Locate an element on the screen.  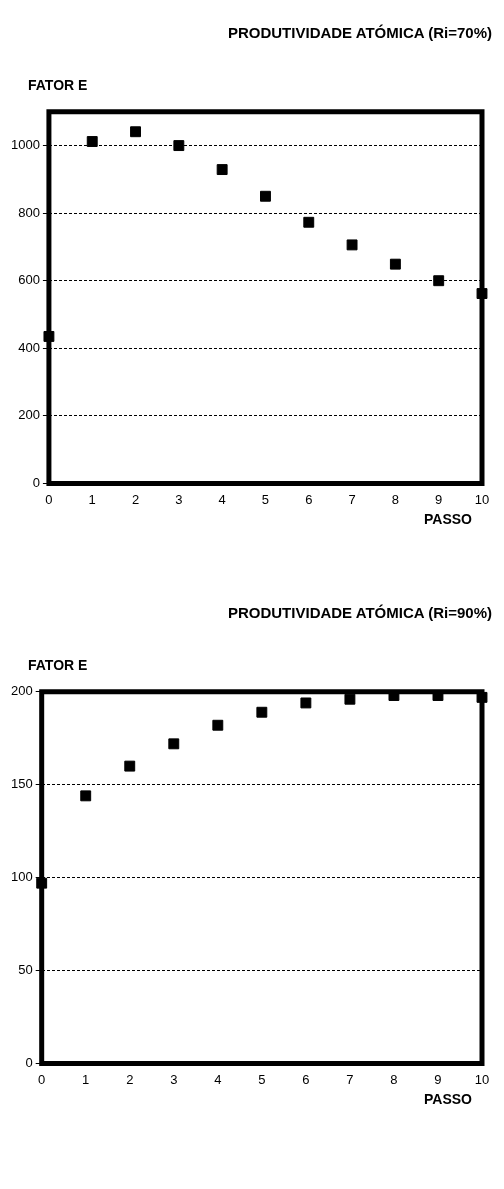
chart-title: PRODUTIVIDADE ATÓMICA (Ri=70%) is located at coordinates (359, 32).